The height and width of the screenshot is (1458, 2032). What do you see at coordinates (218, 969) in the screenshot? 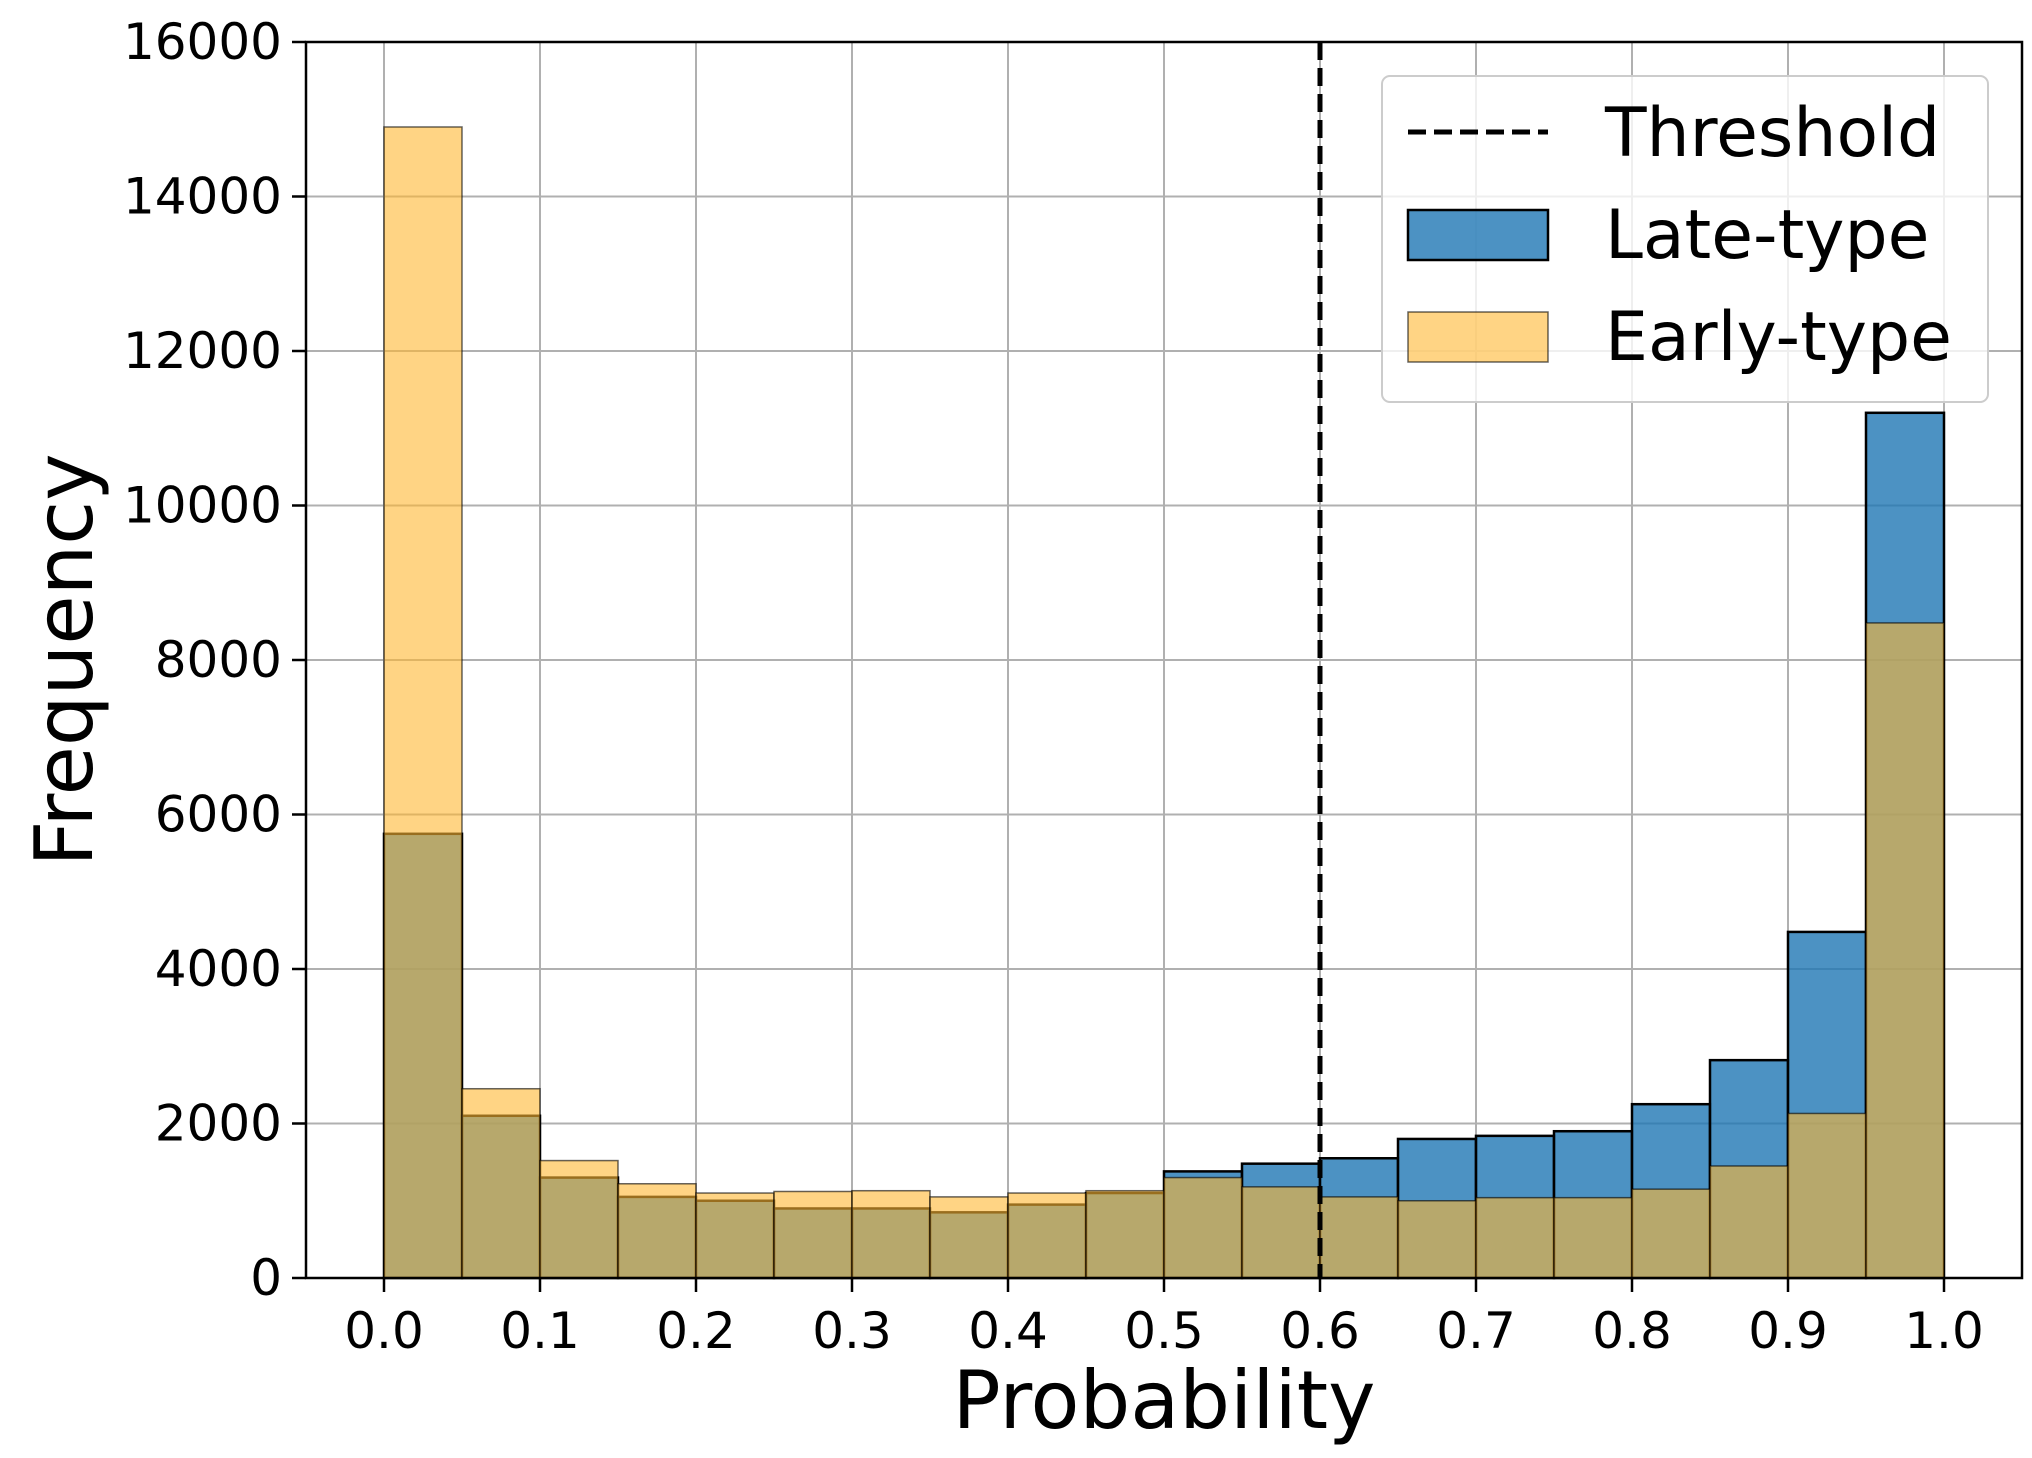
I see `y-tick-label: 4000` at bounding box center [218, 969].